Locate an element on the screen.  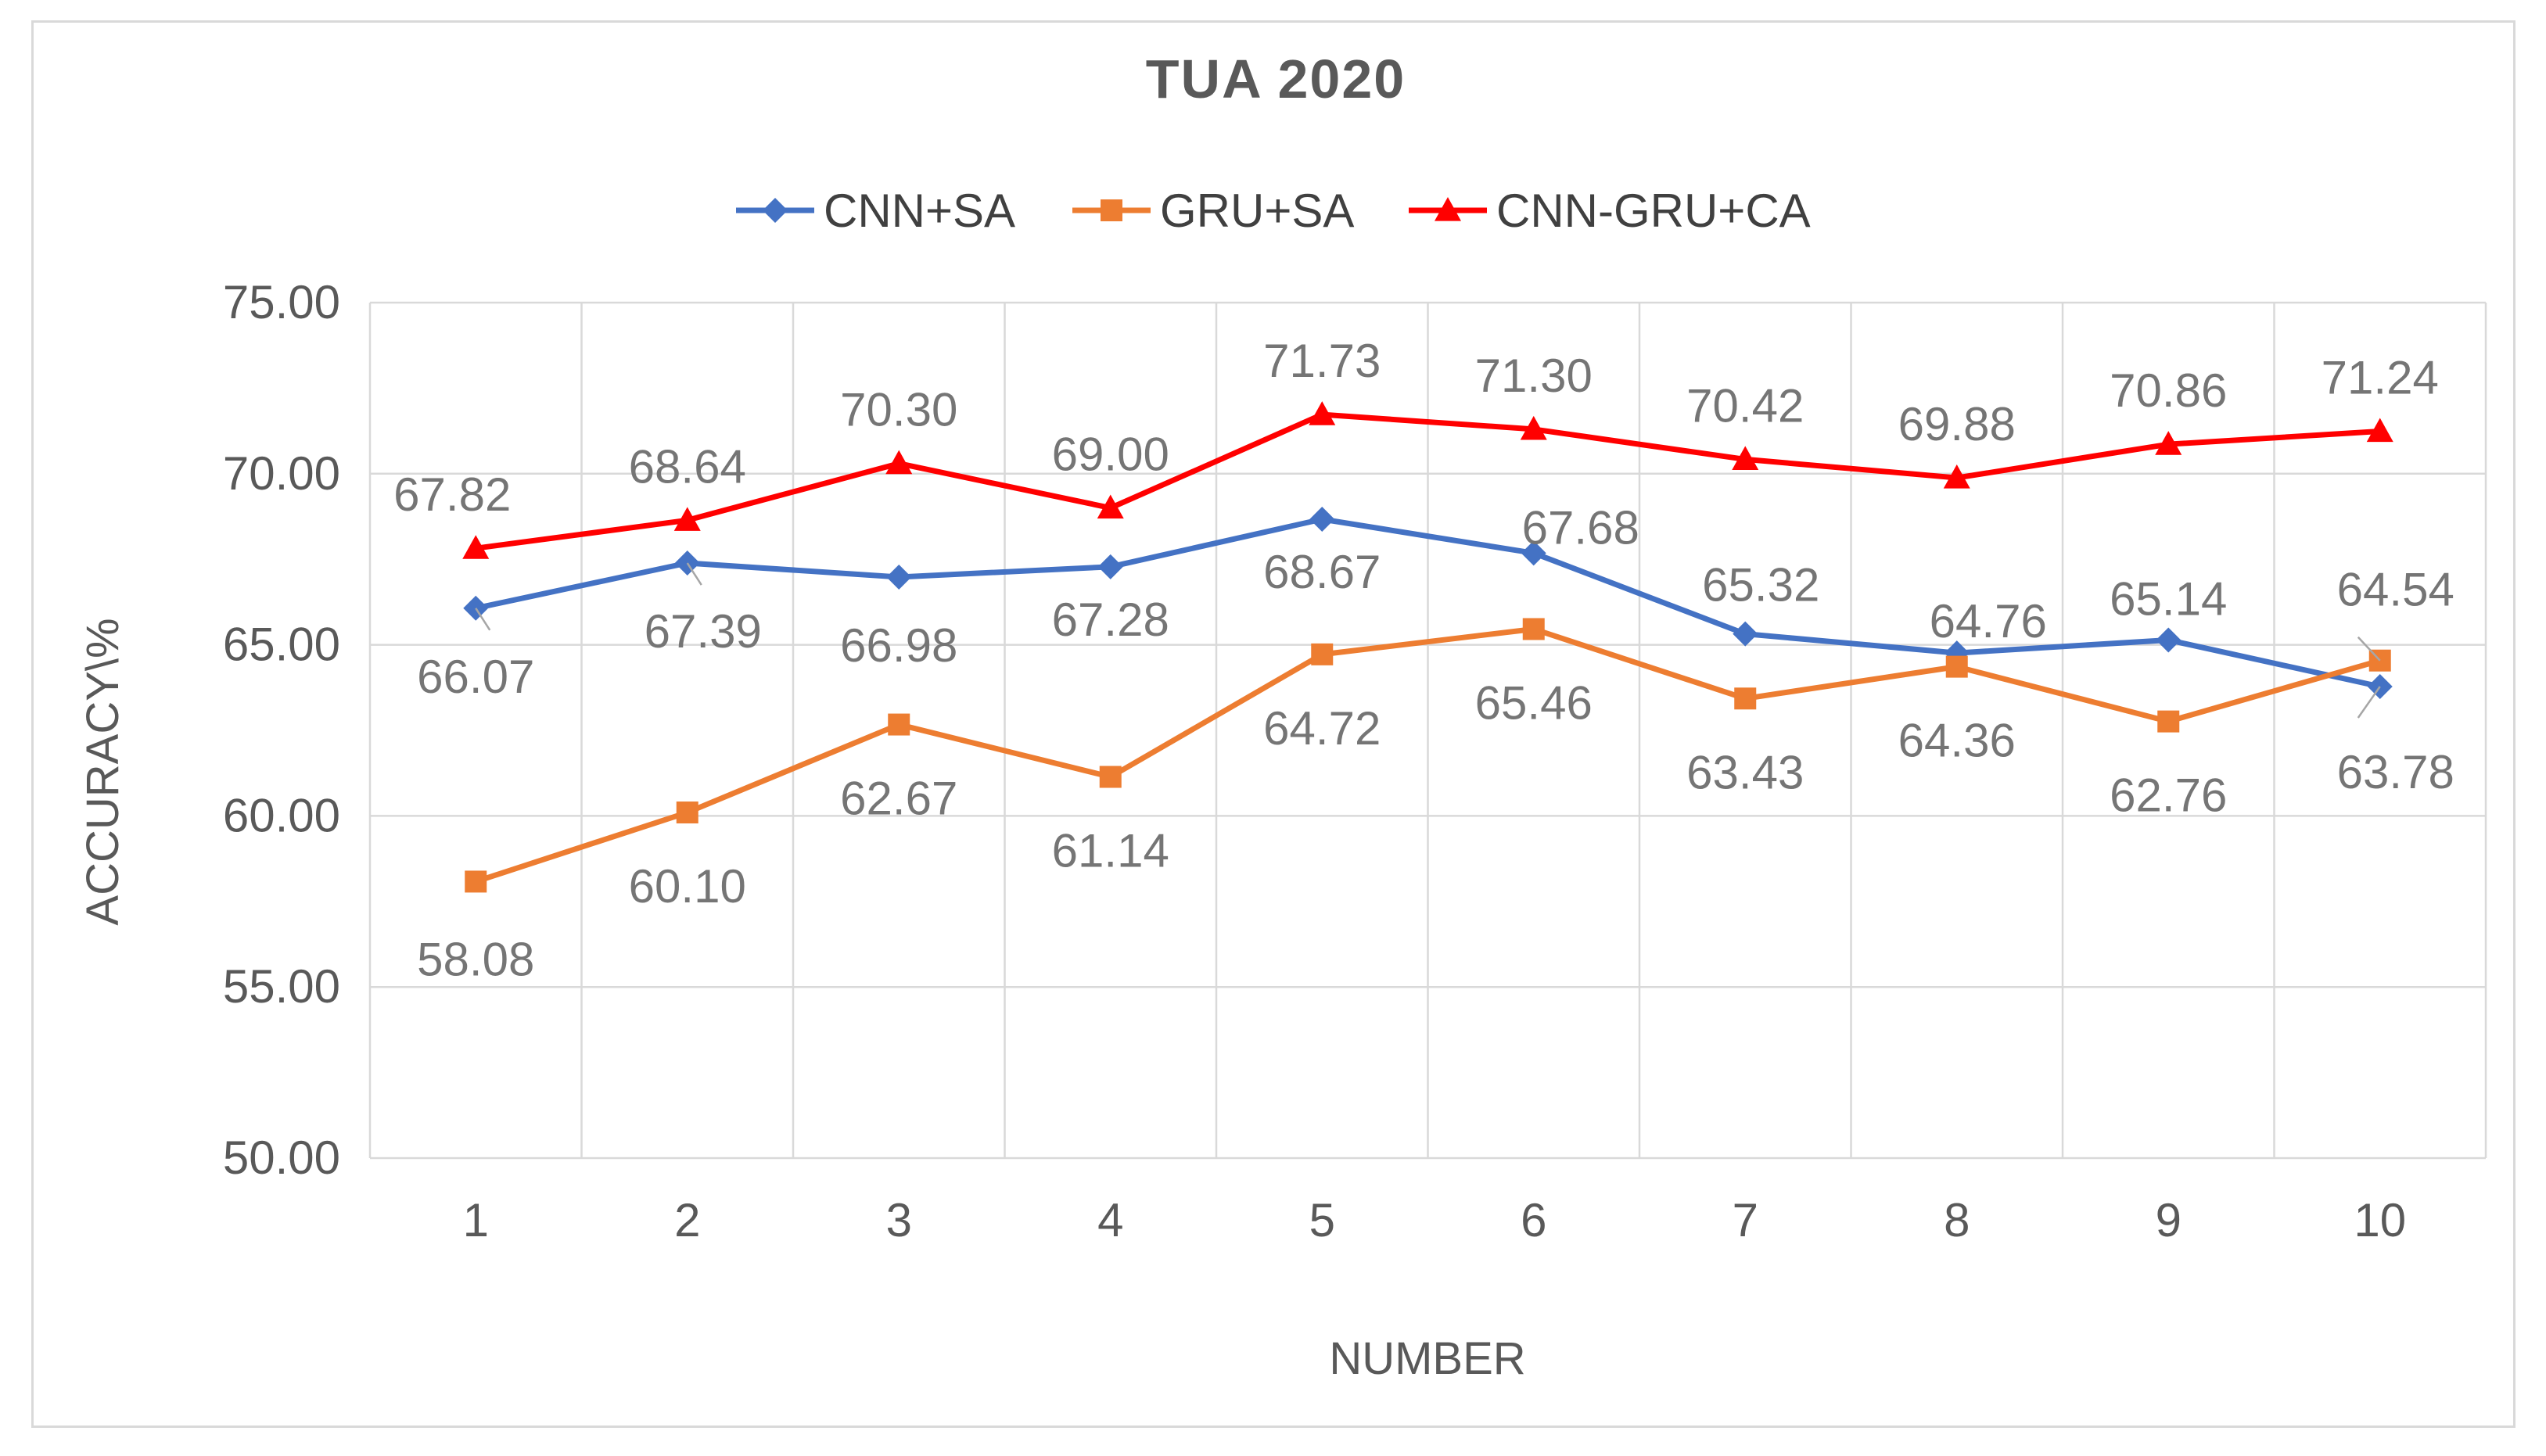
data-label: 70.30 is located at coordinates (899, 410).